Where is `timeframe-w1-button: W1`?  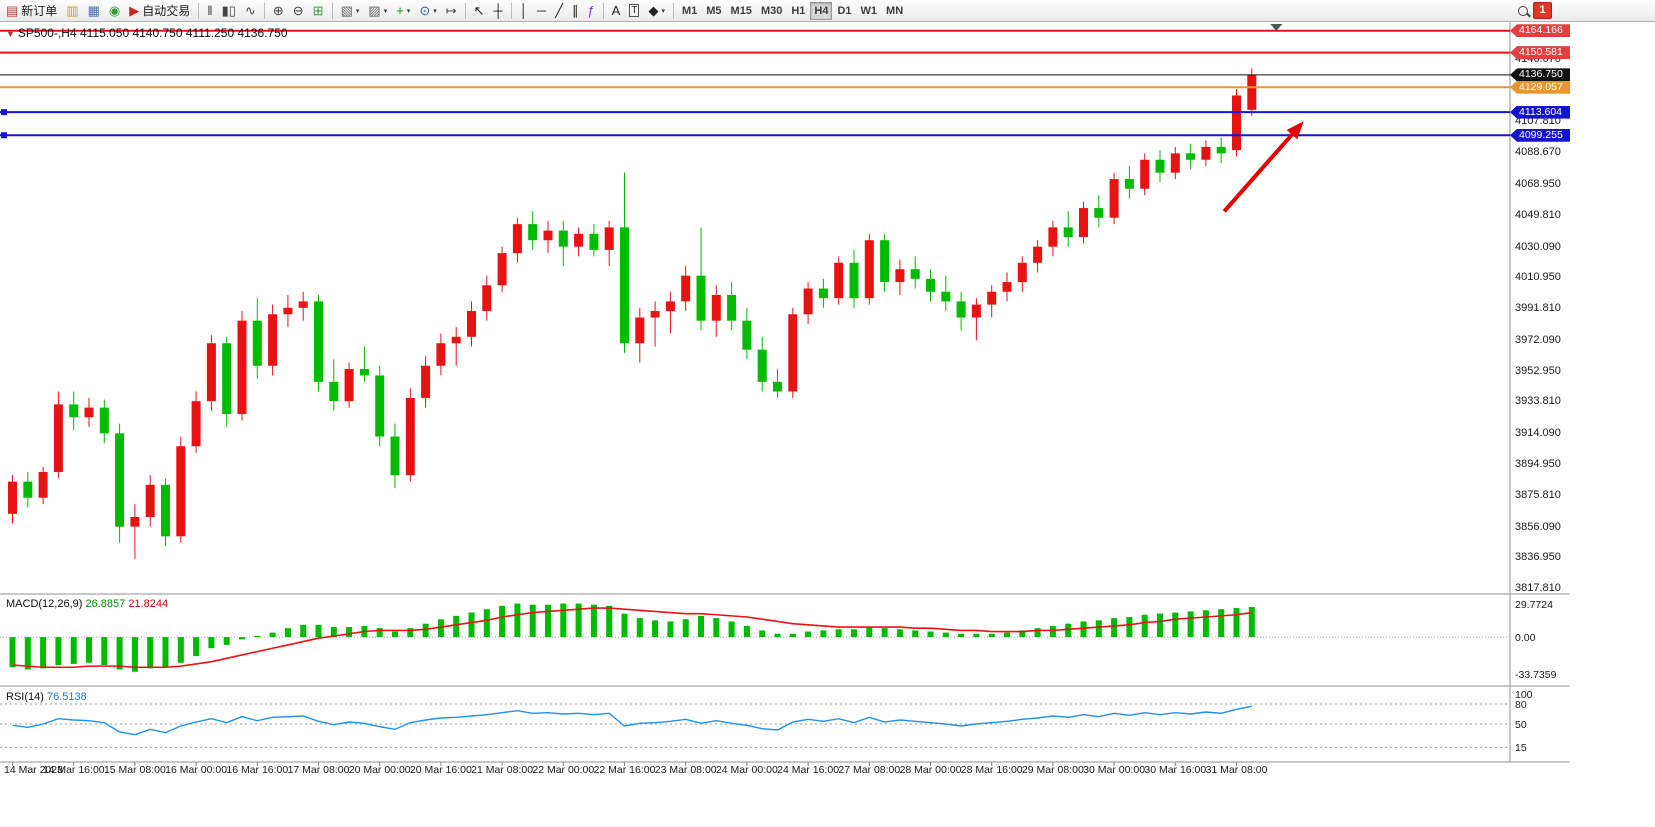
timeframe-w1-button: W1 is located at coordinates (869, 11).